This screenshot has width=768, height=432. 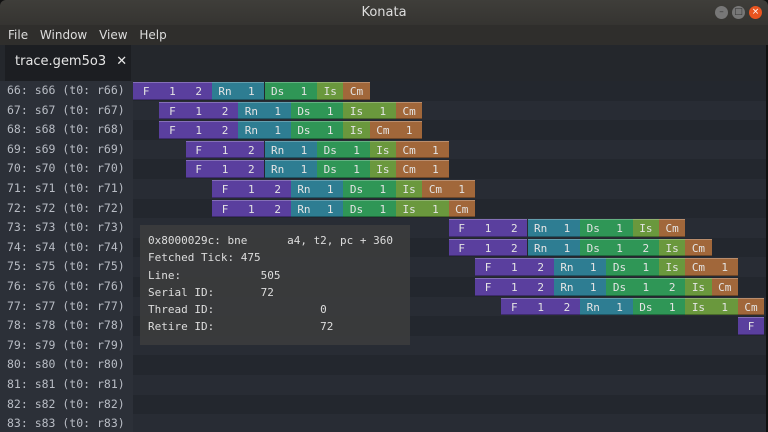 I want to click on pipeline-row: 81: s81 (t0: r81), so click(x=383, y=385).